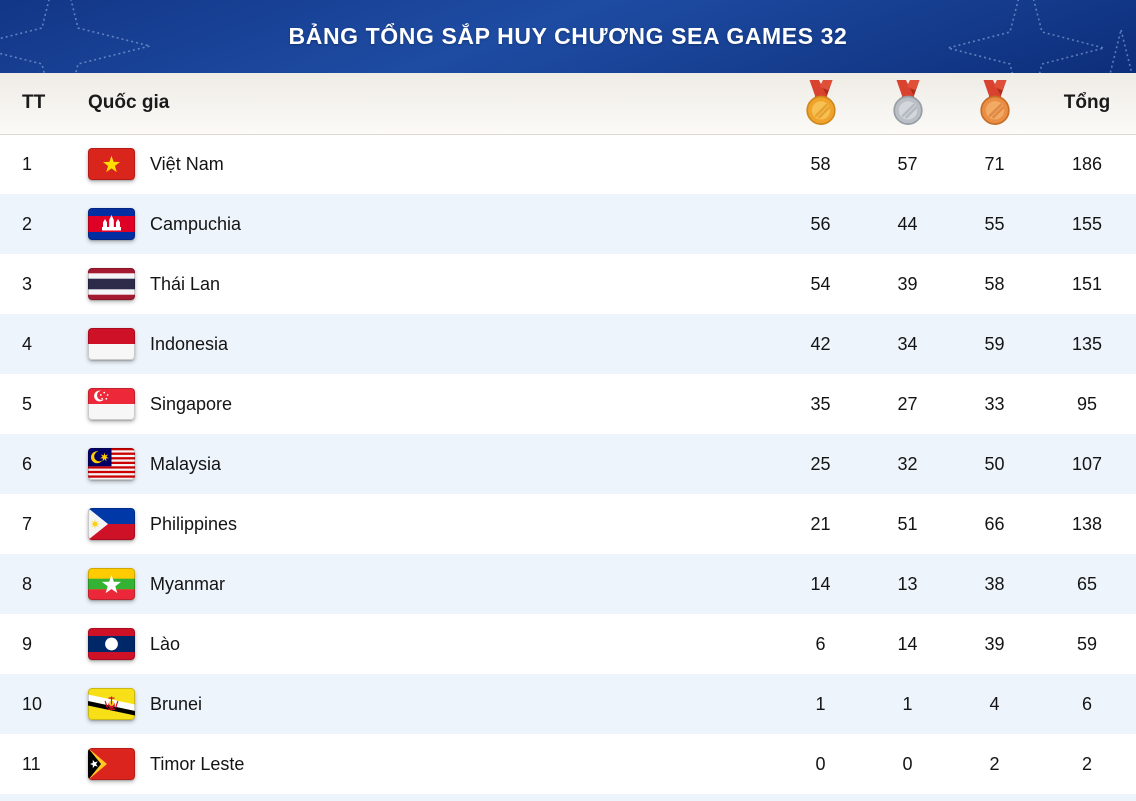  What do you see at coordinates (197, 763) in the screenshot?
I see `country-name: Timor Leste` at bounding box center [197, 763].